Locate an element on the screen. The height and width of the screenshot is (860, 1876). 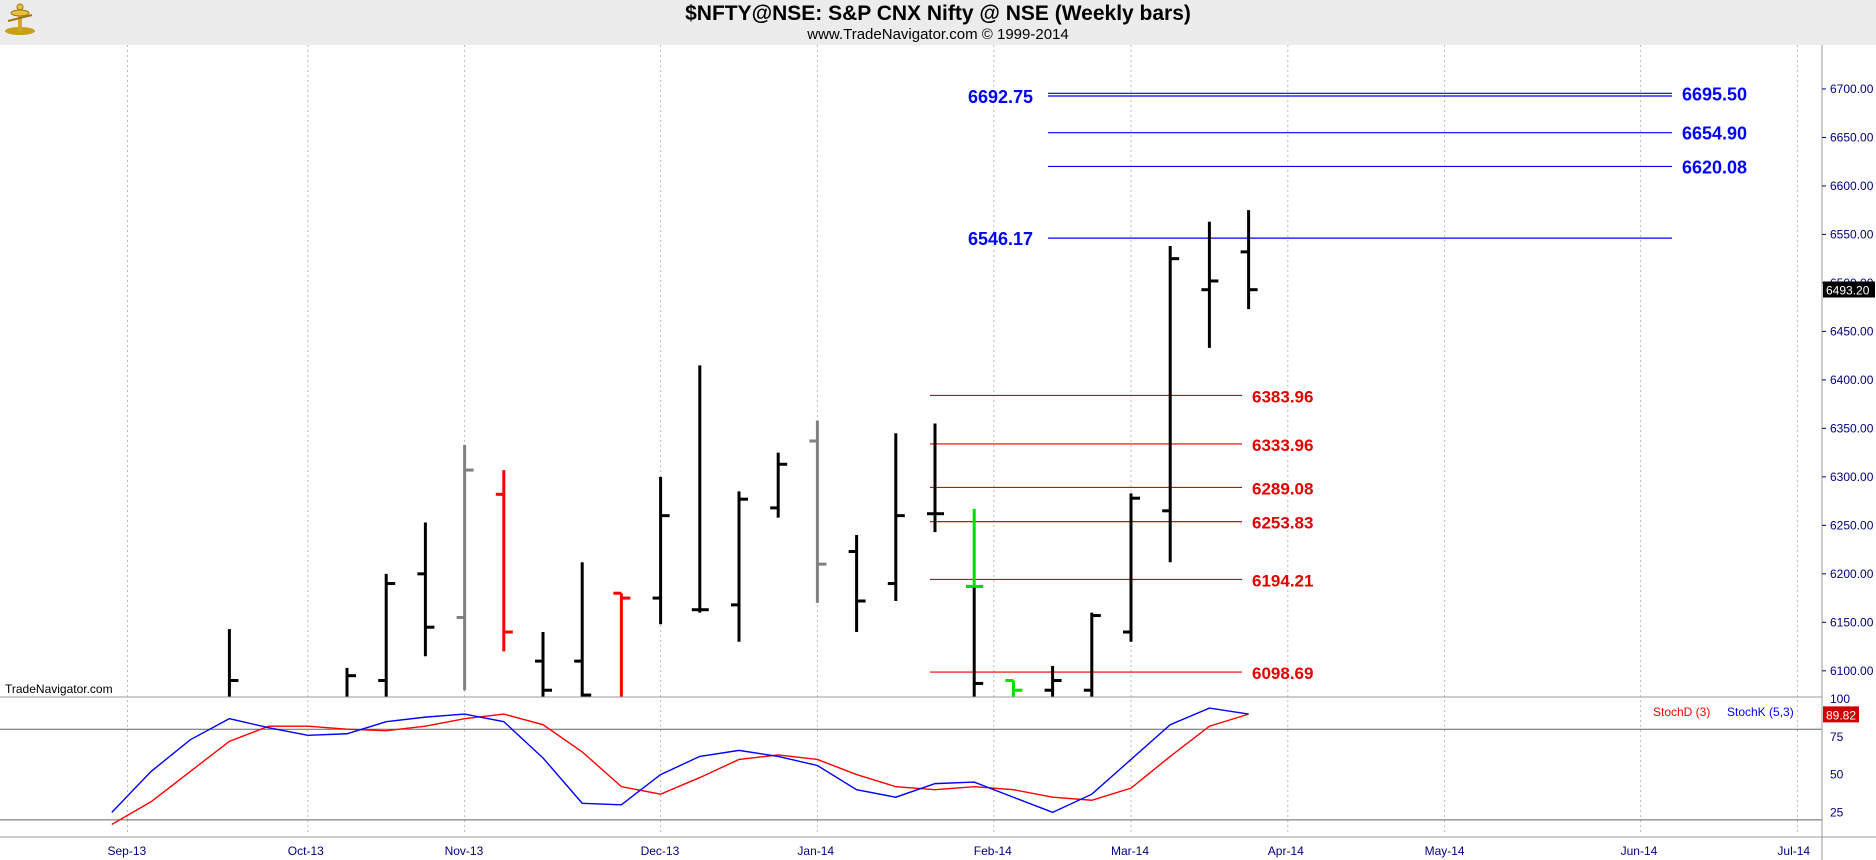
stoch-tick-label: 25 is located at coordinates (1837, 812).